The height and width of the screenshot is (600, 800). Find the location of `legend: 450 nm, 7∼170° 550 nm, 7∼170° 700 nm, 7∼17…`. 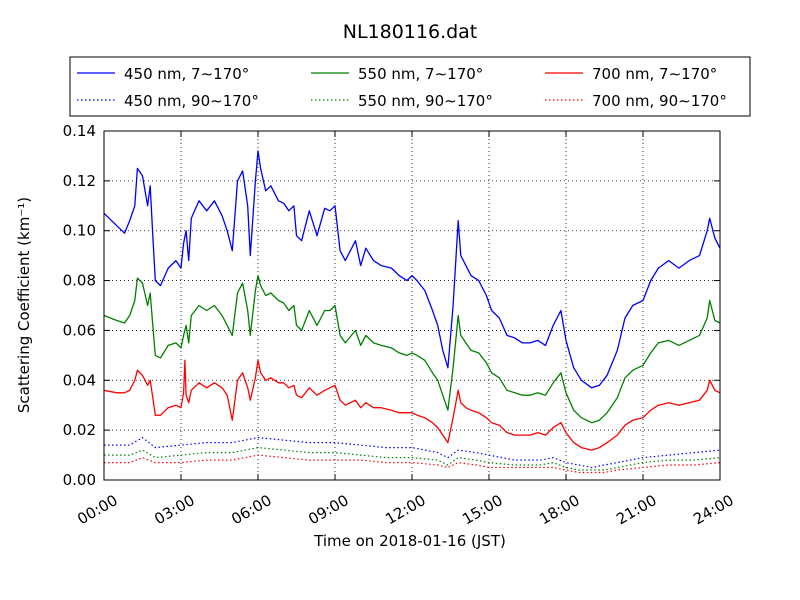

legend: 450 nm, 7∼170° 550 nm, 7∼170° 700 nm, 7∼17… is located at coordinates (410, 86).